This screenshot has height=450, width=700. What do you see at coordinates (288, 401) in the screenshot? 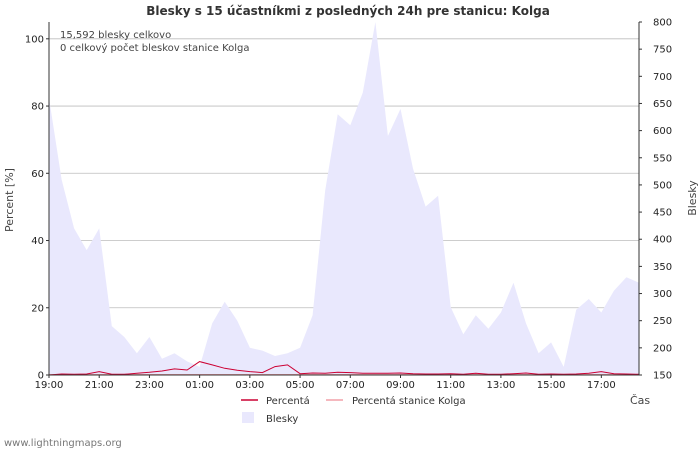
I see `legend-label-percenta: Percentá` at bounding box center [288, 401].